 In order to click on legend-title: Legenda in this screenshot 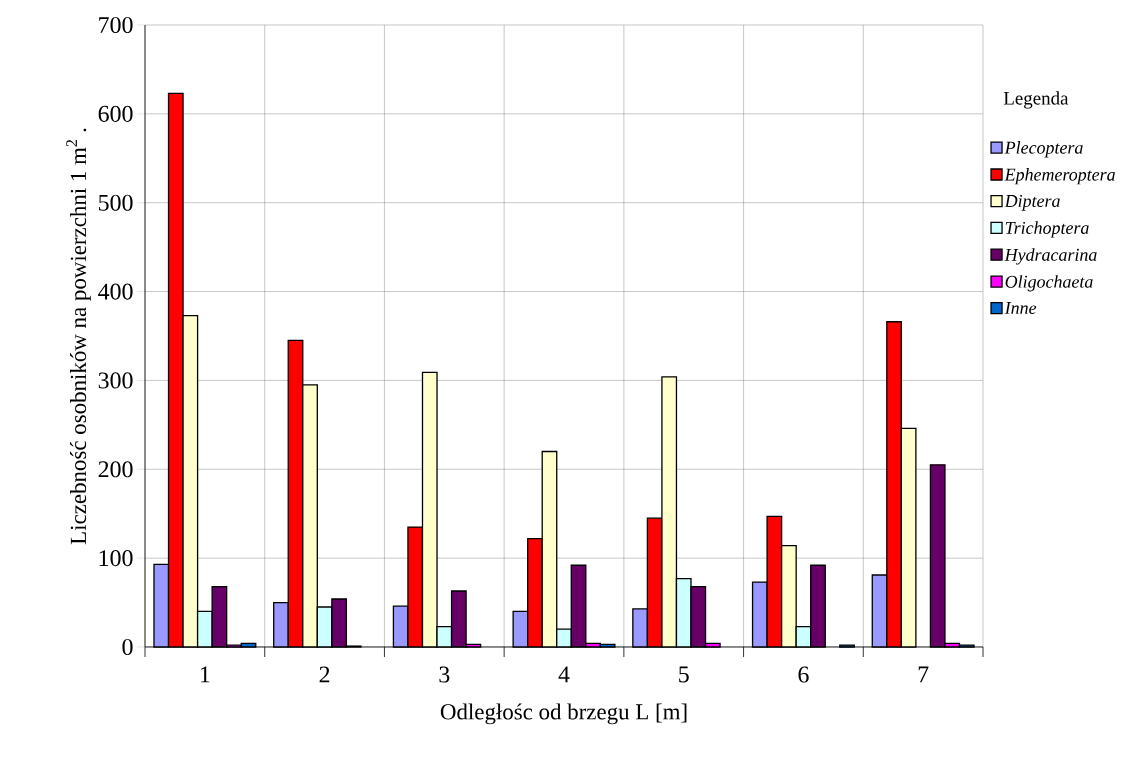, I will do `click(1036, 100)`.